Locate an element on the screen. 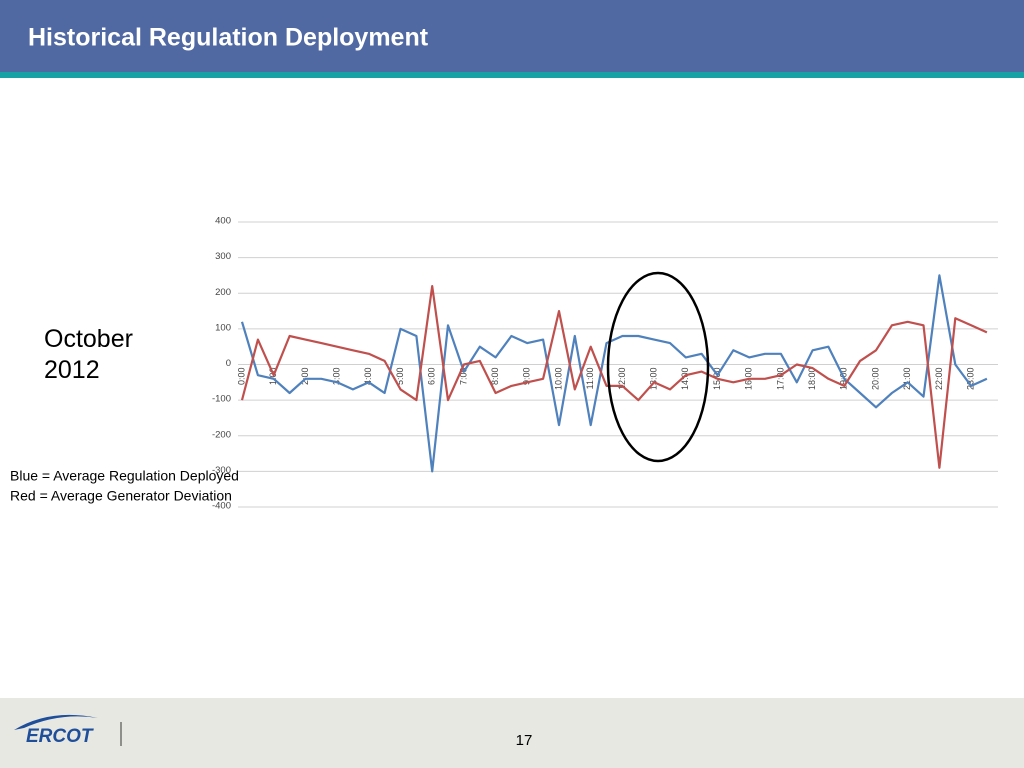 The image size is (1024, 768). logo: ERCOT is located at coordinates (60, 736).